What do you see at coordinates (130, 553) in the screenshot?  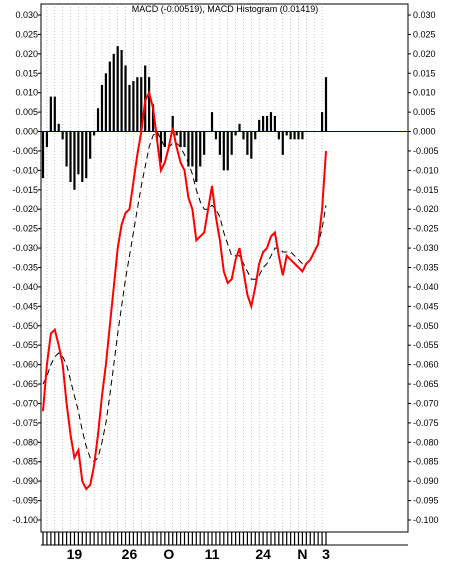 I see `x-tick-label: 26` at bounding box center [130, 553].